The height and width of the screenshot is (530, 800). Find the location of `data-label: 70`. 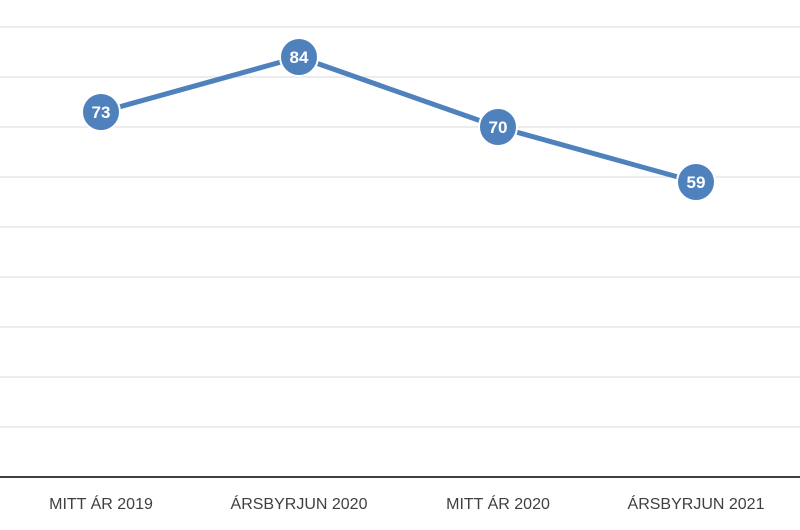

data-label: 70 is located at coordinates (498, 127).